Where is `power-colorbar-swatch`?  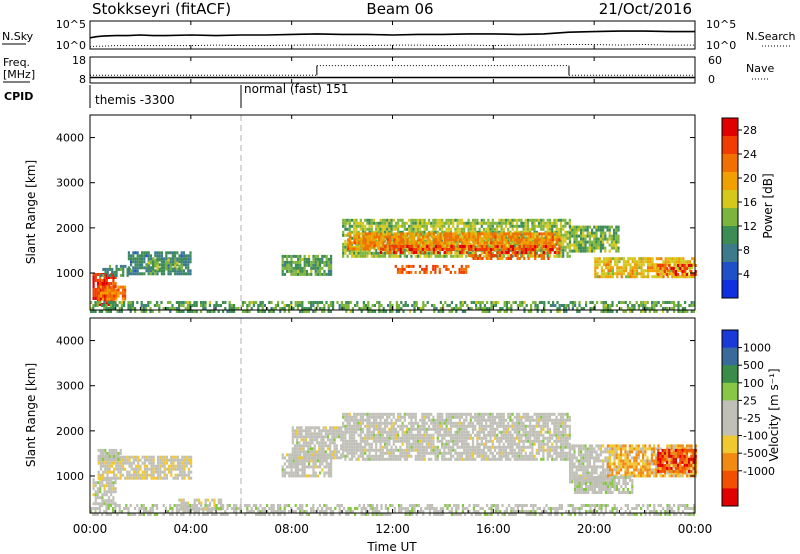 power-colorbar-swatch is located at coordinates (730, 145).